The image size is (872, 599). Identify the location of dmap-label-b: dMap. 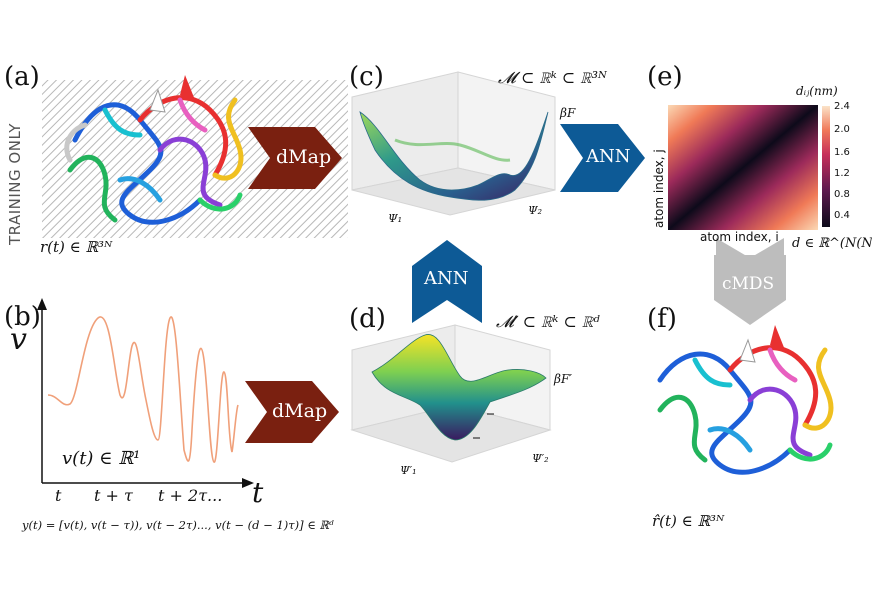
(299, 411).